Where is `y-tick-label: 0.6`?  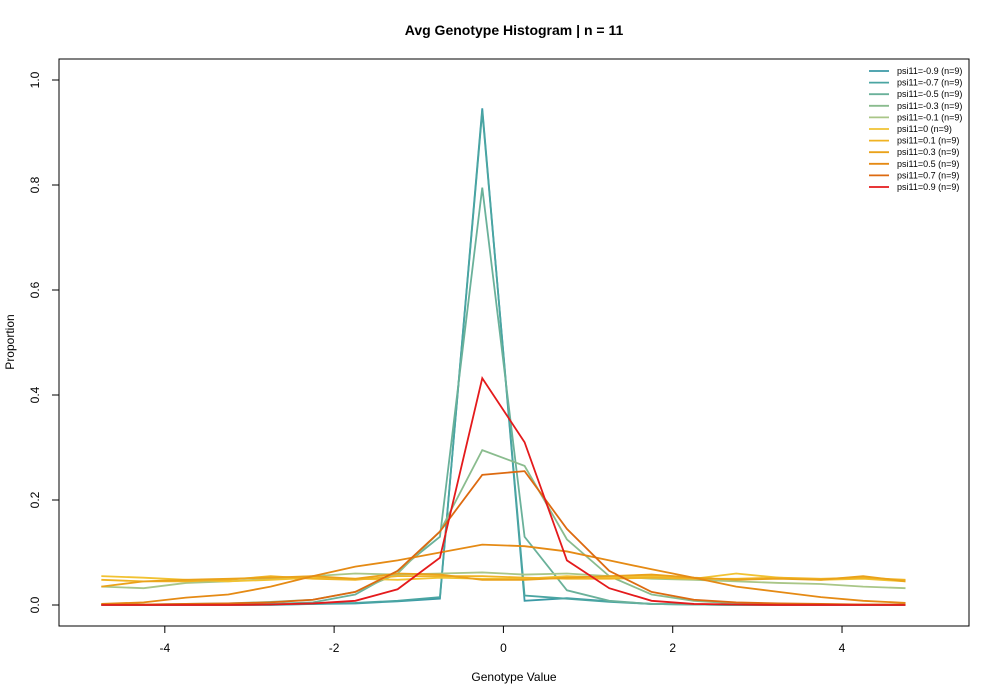 y-tick-label: 0.6 is located at coordinates (35, 289).